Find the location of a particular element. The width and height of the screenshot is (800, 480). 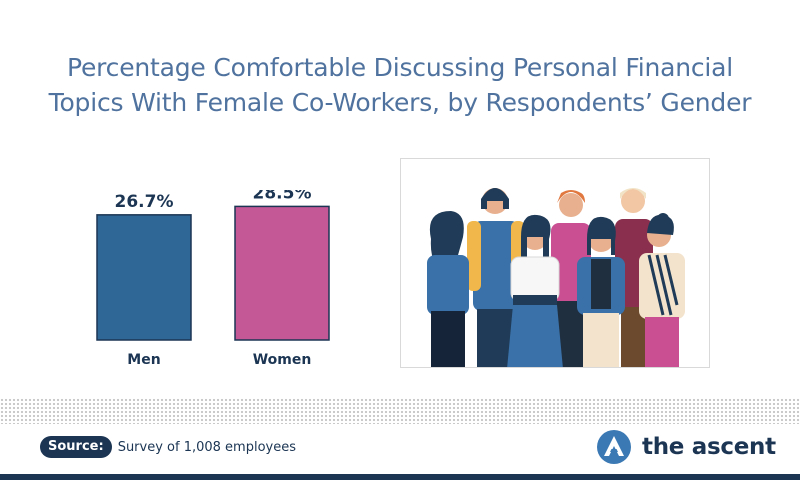

dotted-divider is located at coordinates (400, 411).